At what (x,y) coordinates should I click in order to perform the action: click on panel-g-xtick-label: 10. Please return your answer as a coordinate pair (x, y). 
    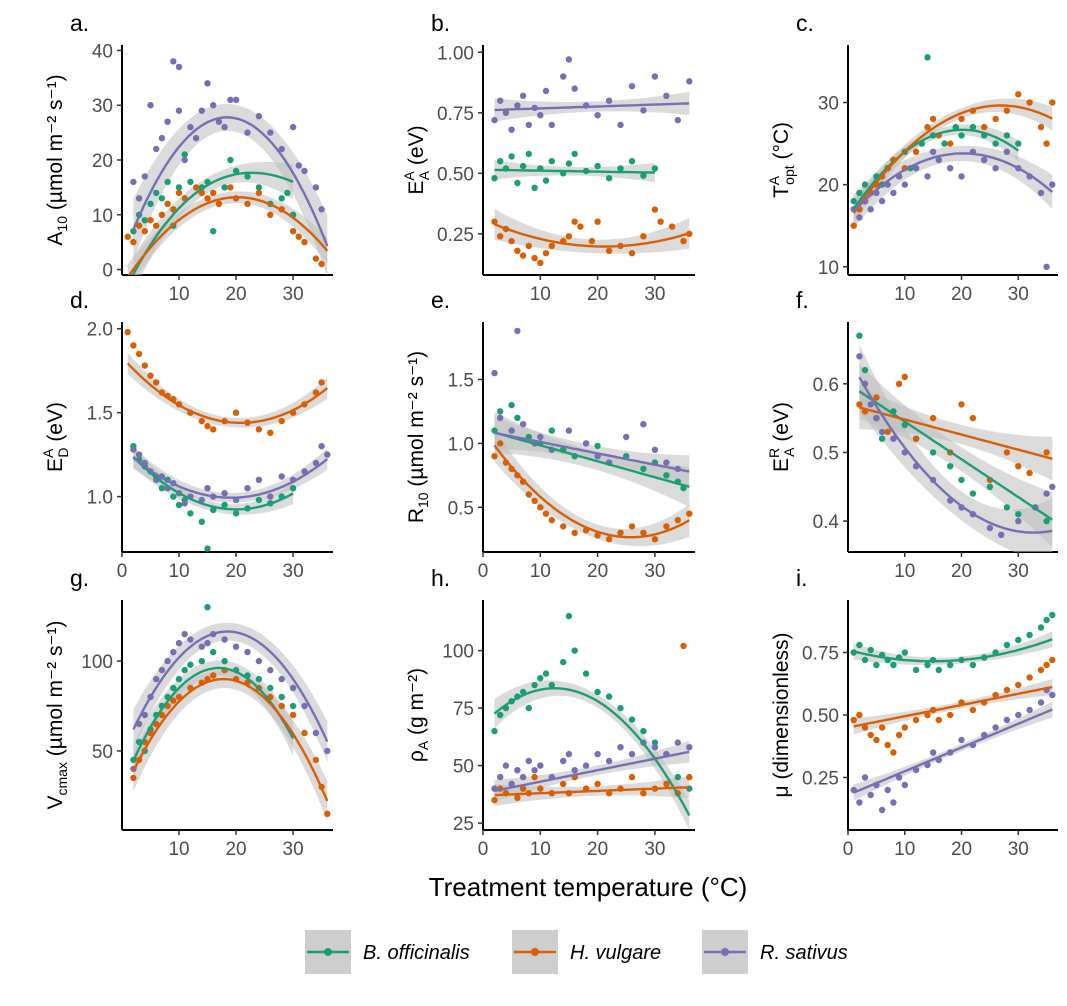
    Looking at the image, I should click on (178, 849).